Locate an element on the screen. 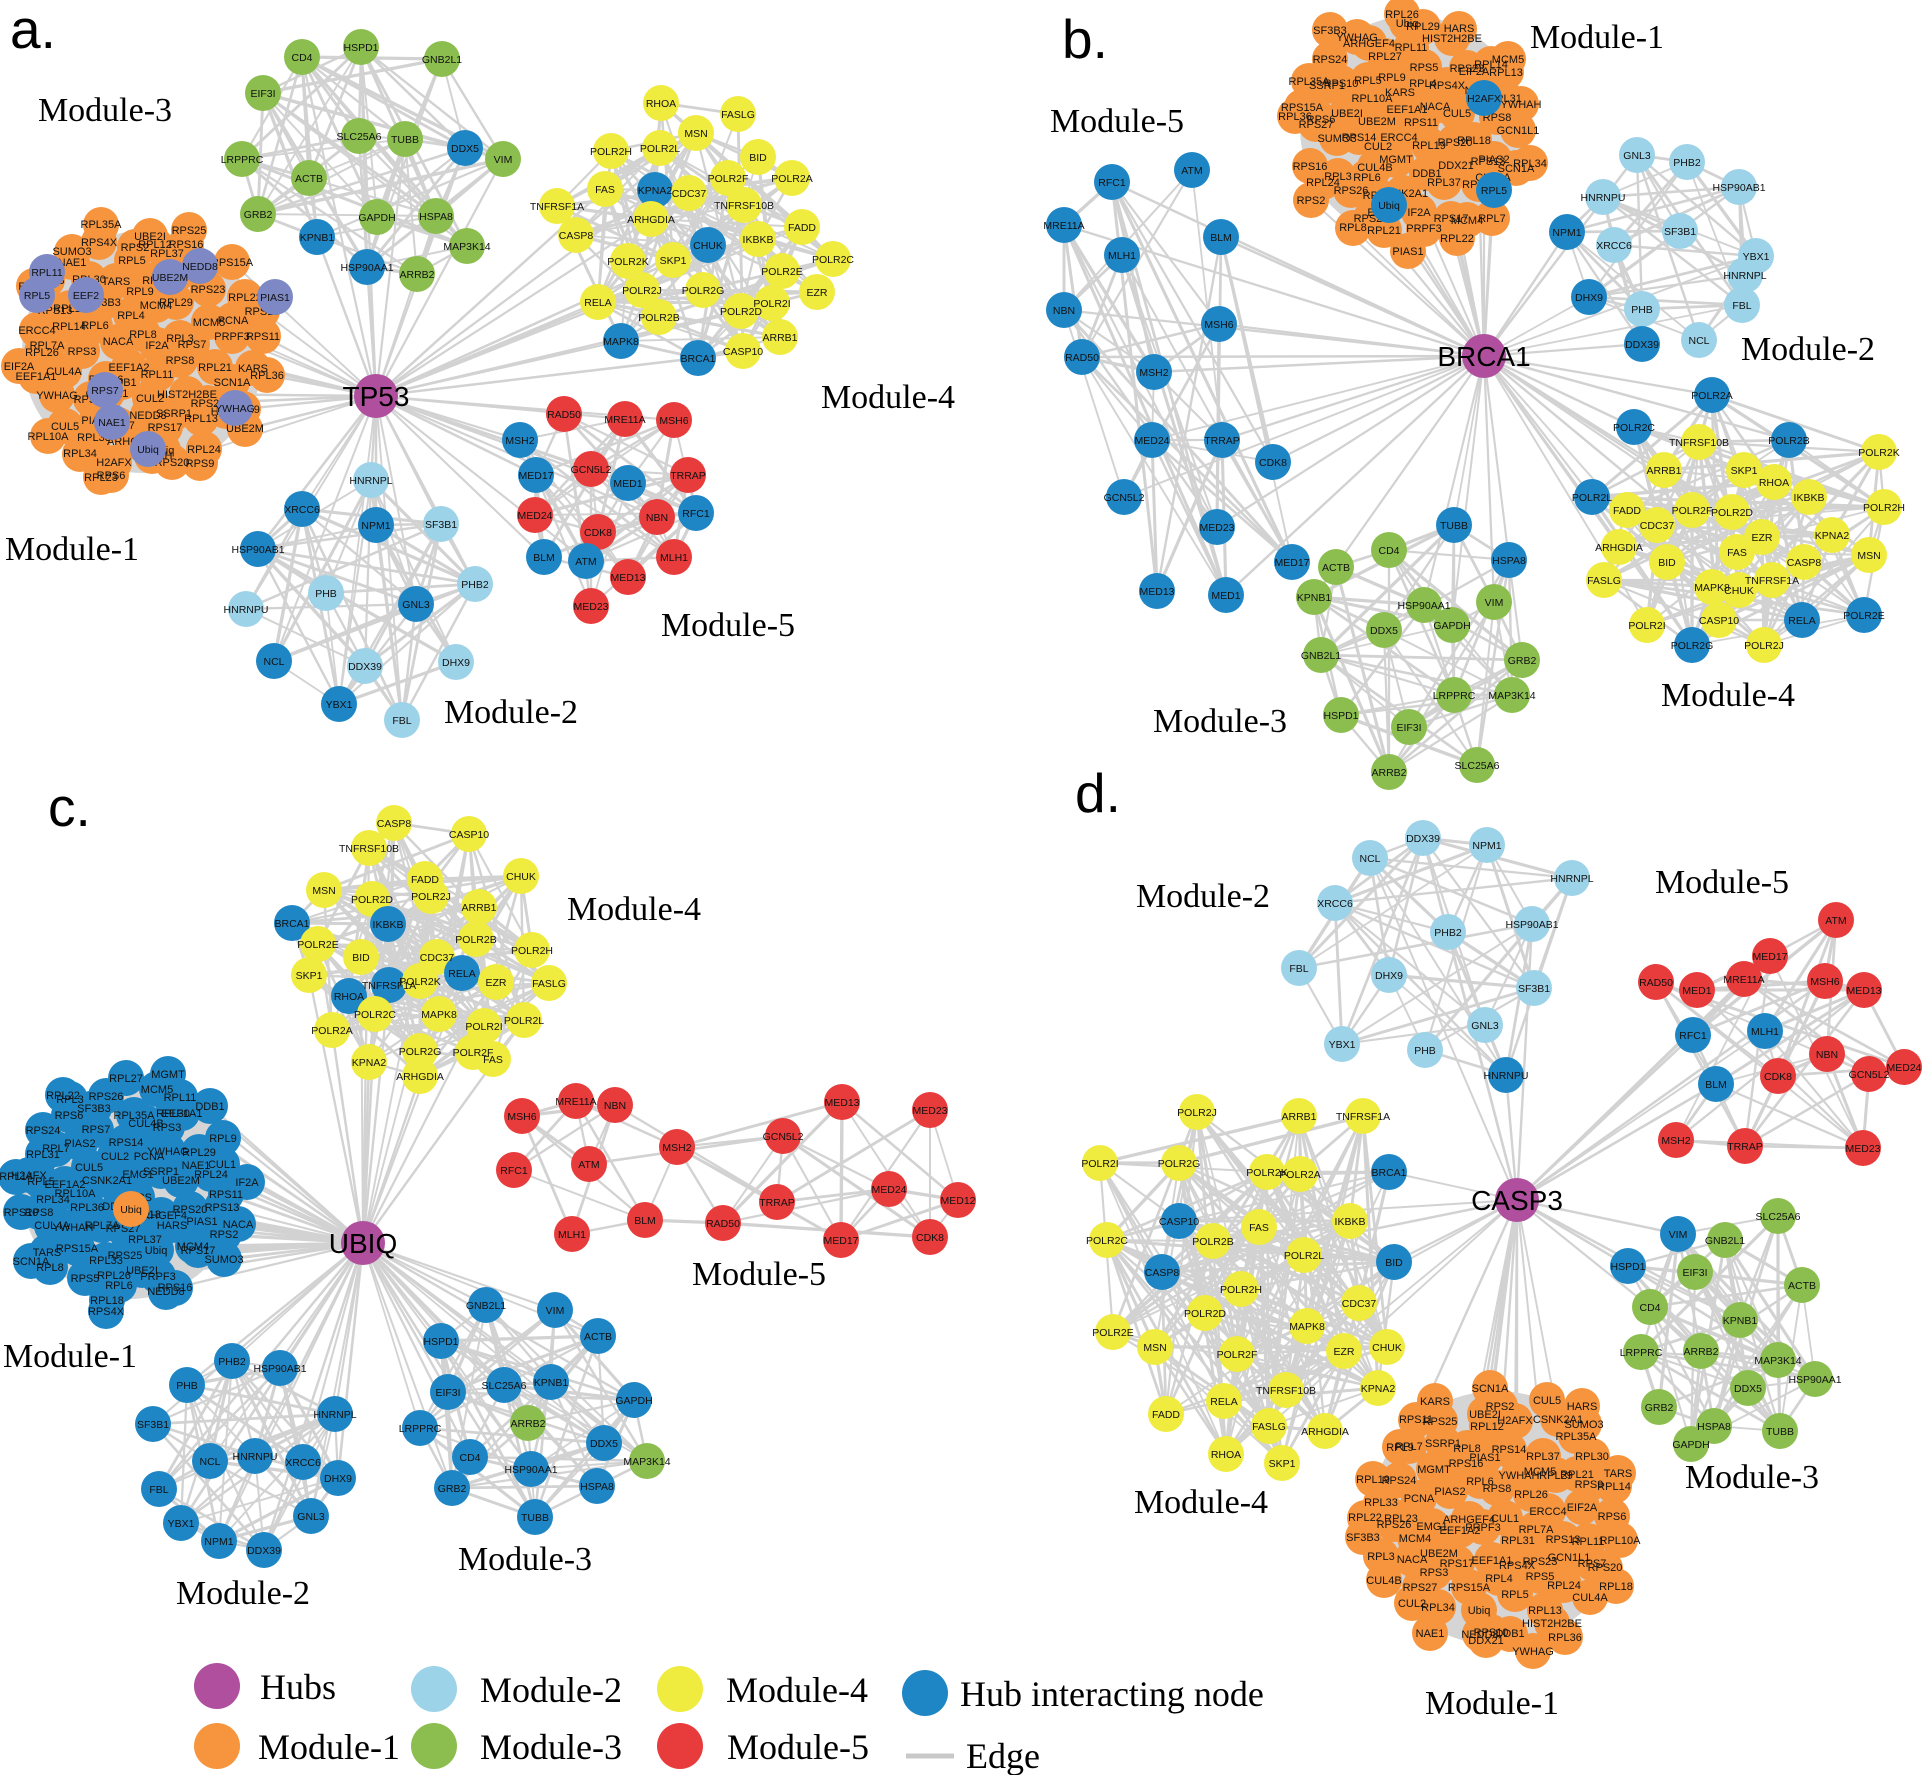  svg-text: CD4 is located at coordinates (301, 58).